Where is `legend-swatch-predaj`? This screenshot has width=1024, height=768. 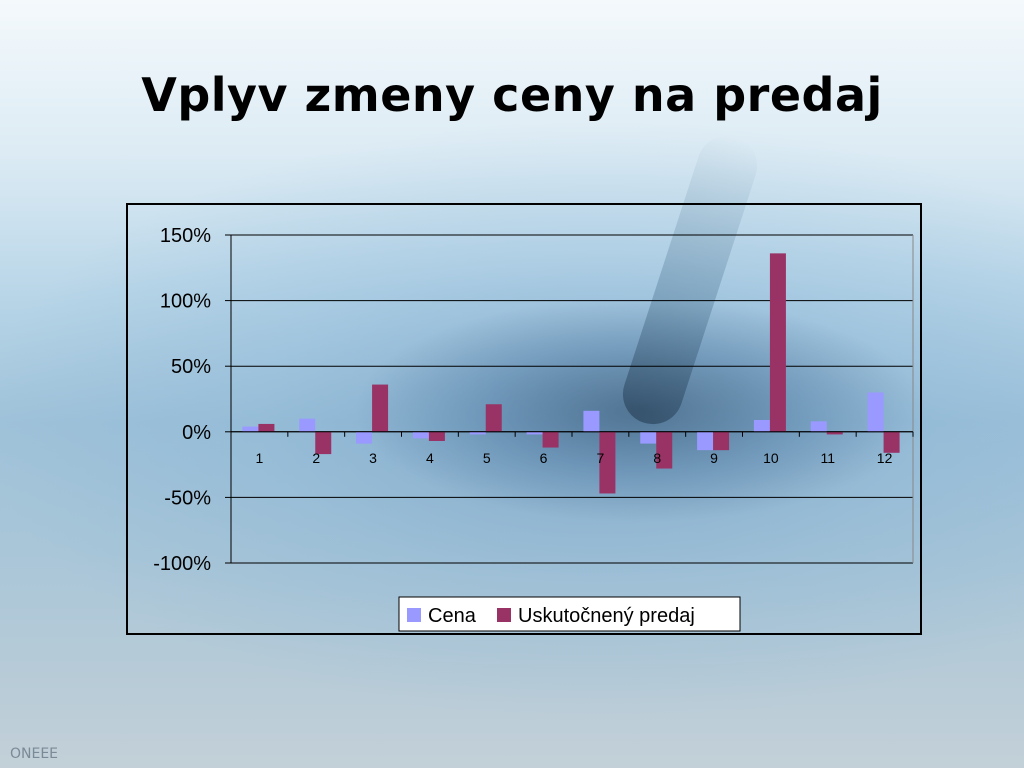 legend-swatch-predaj is located at coordinates (504, 615).